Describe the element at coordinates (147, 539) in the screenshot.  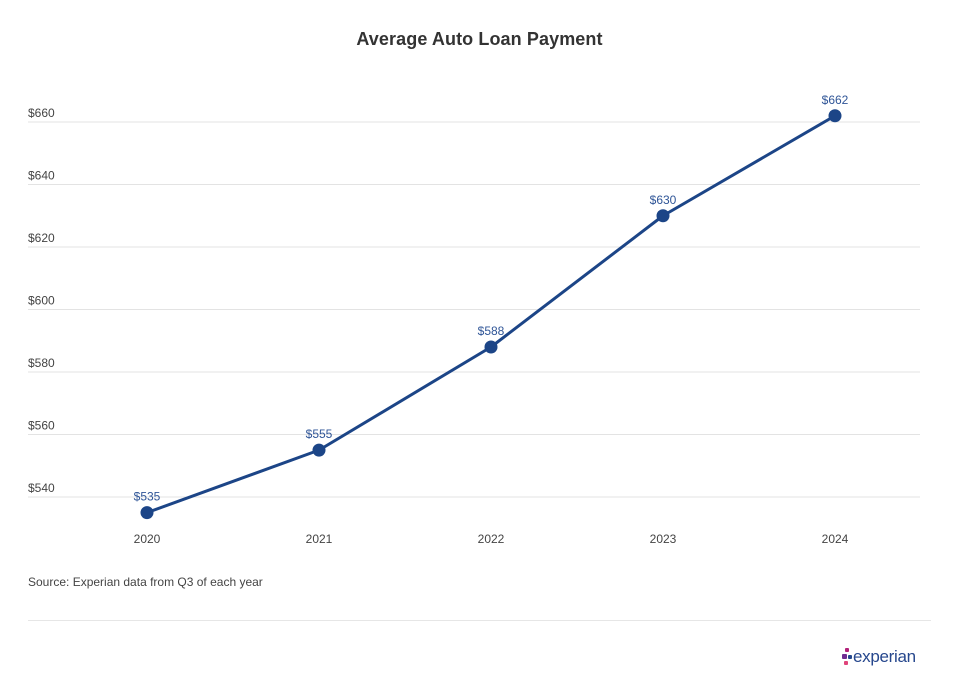
I see `x-tick-label: 2020` at that location.